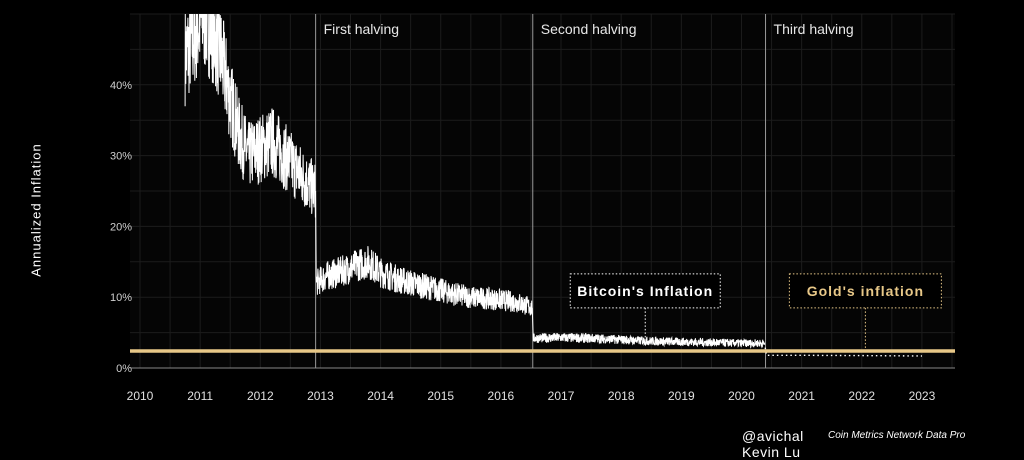 The height and width of the screenshot is (460, 1024). What do you see at coordinates (801, 396) in the screenshot?
I see `x-tick-label: 2021` at bounding box center [801, 396].